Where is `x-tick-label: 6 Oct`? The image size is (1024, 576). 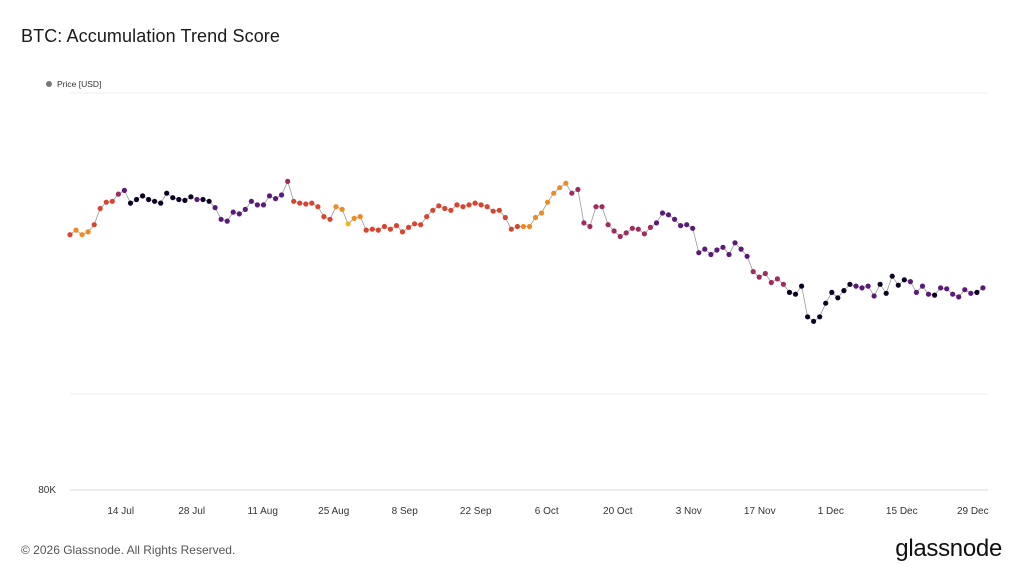 x-tick-label: 6 Oct is located at coordinates (547, 511).